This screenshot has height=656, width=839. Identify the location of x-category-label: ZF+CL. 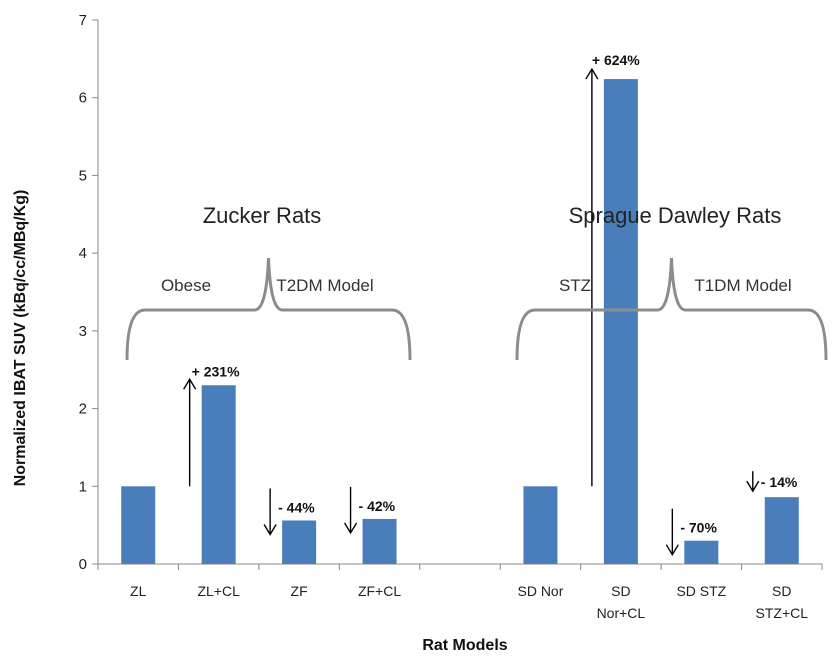
(379, 591).